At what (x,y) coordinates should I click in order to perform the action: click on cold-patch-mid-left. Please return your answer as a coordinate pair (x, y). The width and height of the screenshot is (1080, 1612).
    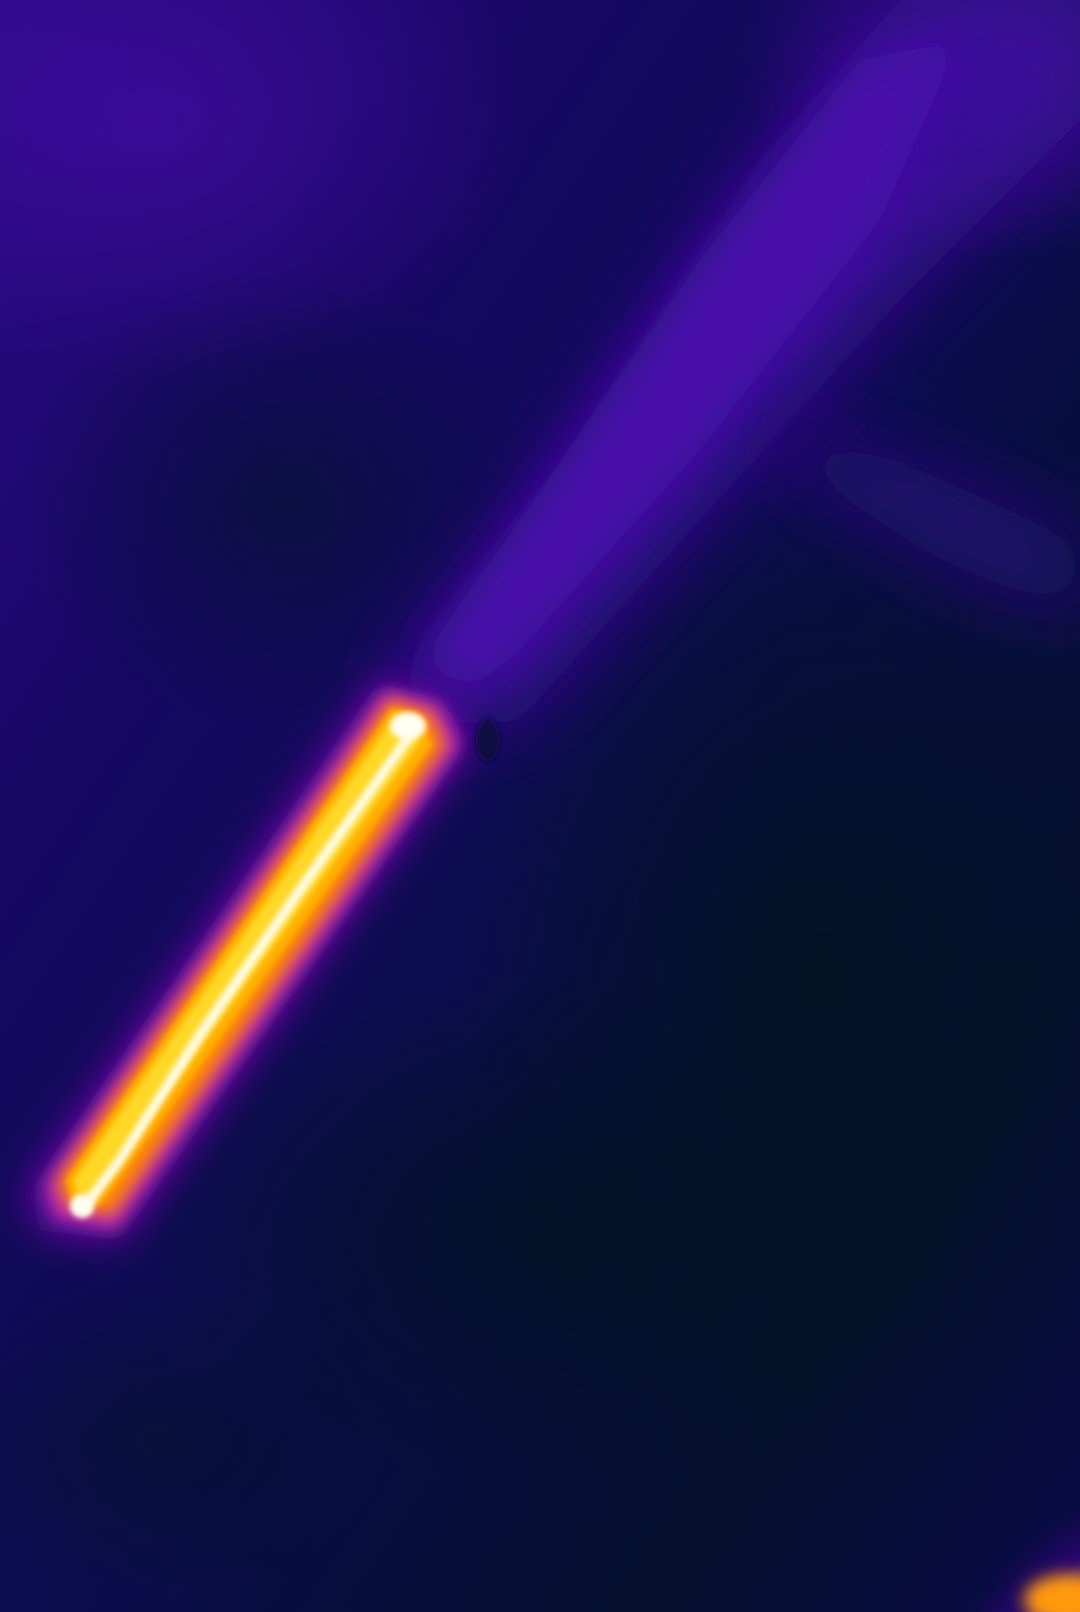
    Looking at the image, I should click on (280, 500).